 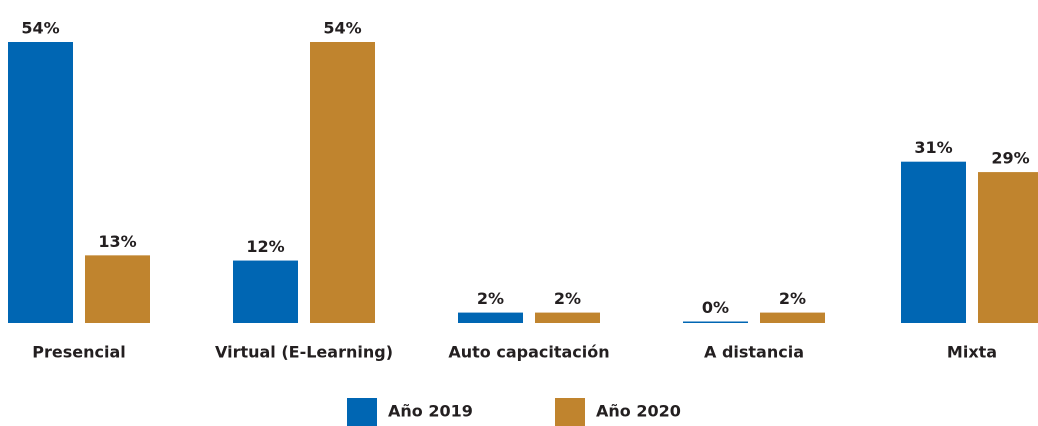 What do you see at coordinates (1010, 158) in the screenshot?
I see `value-label: 29%` at bounding box center [1010, 158].